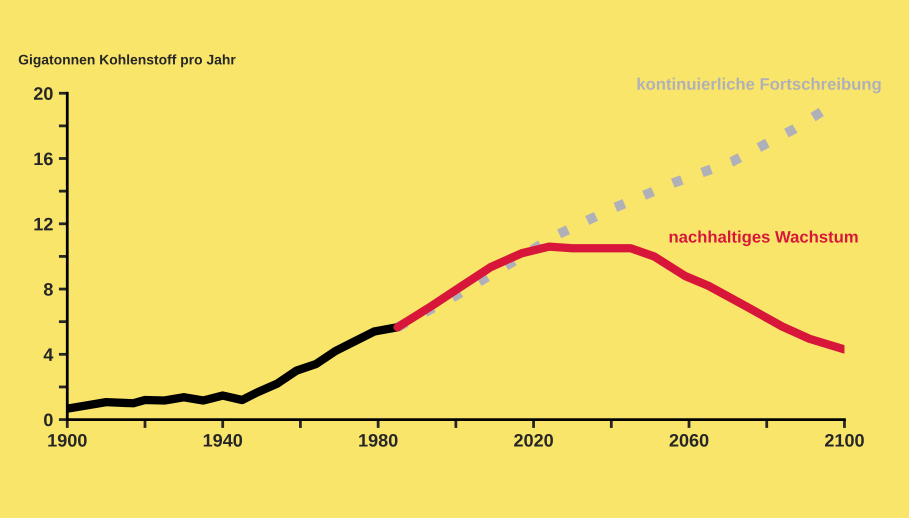 This screenshot has width=909, height=518. Describe the element at coordinates (43, 224) in the screenshot. I see `y-tick-label: 12` at that location.